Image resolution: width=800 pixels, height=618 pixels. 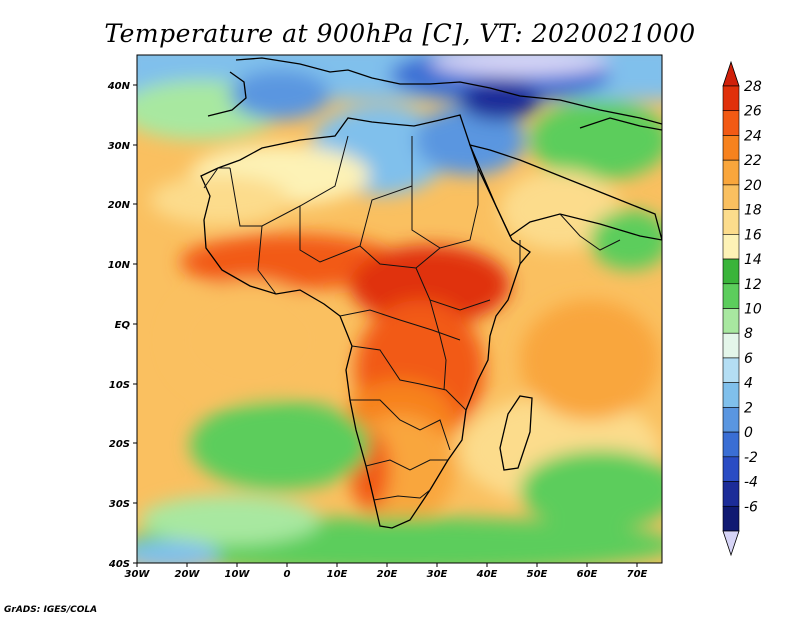 I want to click on colorbar-high-cap, so click(x=731, y=73).